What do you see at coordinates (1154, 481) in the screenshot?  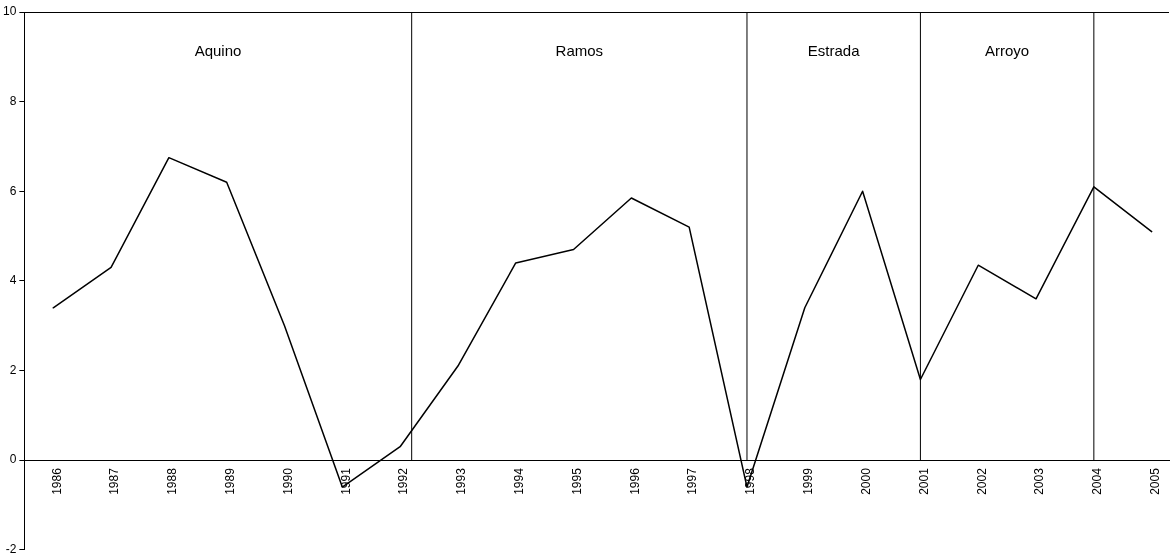 I see `x-tick-label: 2005` at bounding box center [1154, 481].